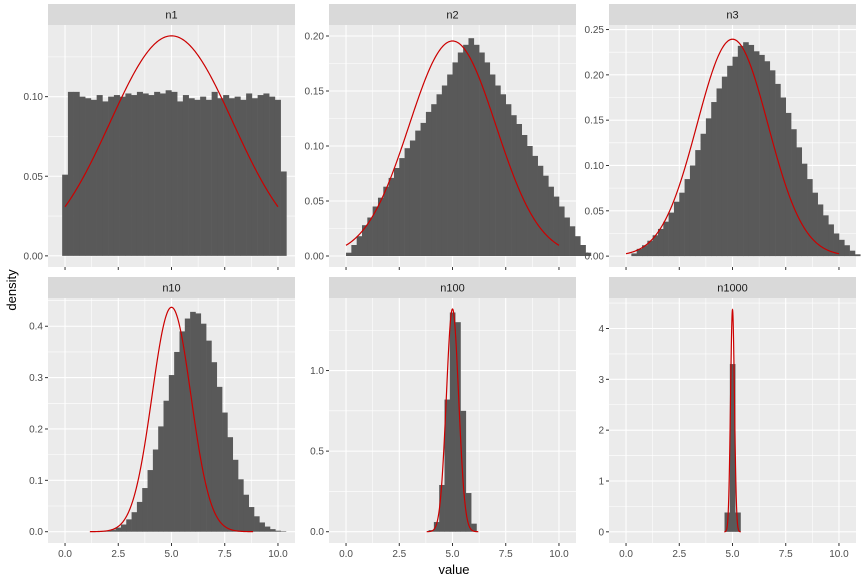 The image size is (863, 579). Describe the element at coordinates (732, 289) in the screenshot. I see `facet-strip-label: n1000` at that location.